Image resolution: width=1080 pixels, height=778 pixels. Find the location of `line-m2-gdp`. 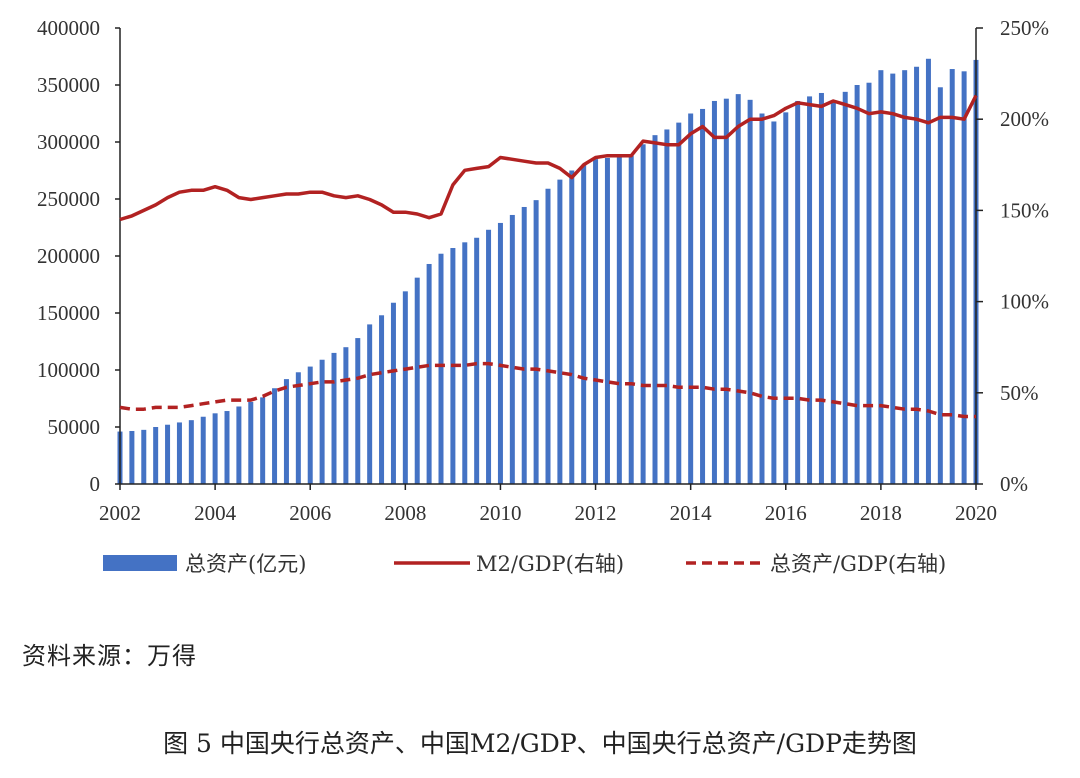

line-m2-gdp is located at coordinates (548, 158).